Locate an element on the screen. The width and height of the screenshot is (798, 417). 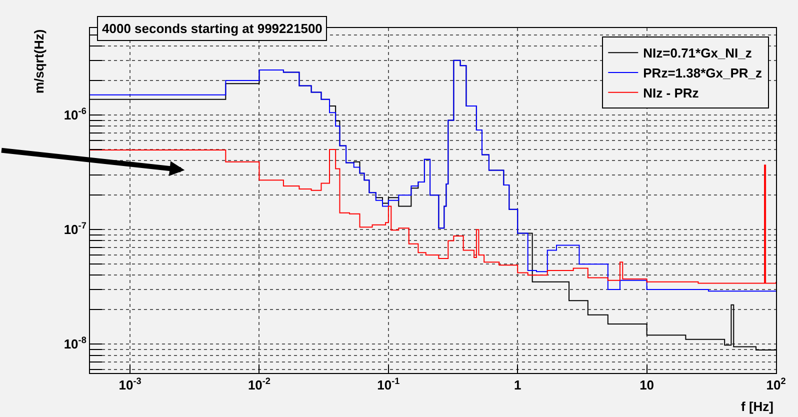
x-tick-label: 10$^{-3}$ is located at coordinates (130, 384).